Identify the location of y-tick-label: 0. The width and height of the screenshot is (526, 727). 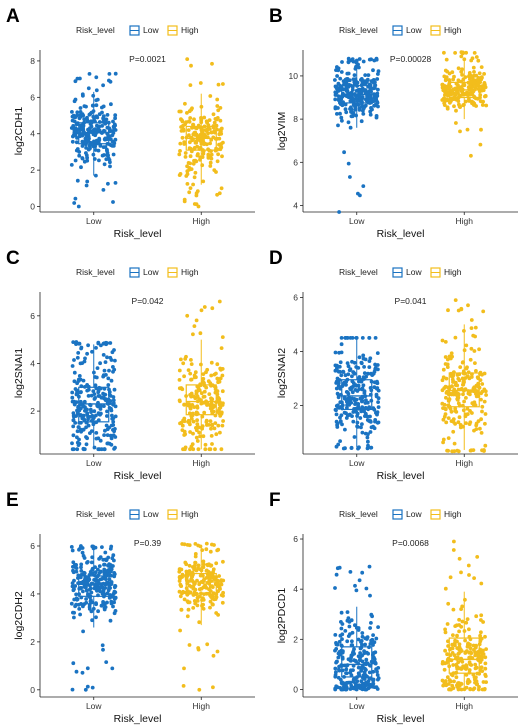
(32, 690).